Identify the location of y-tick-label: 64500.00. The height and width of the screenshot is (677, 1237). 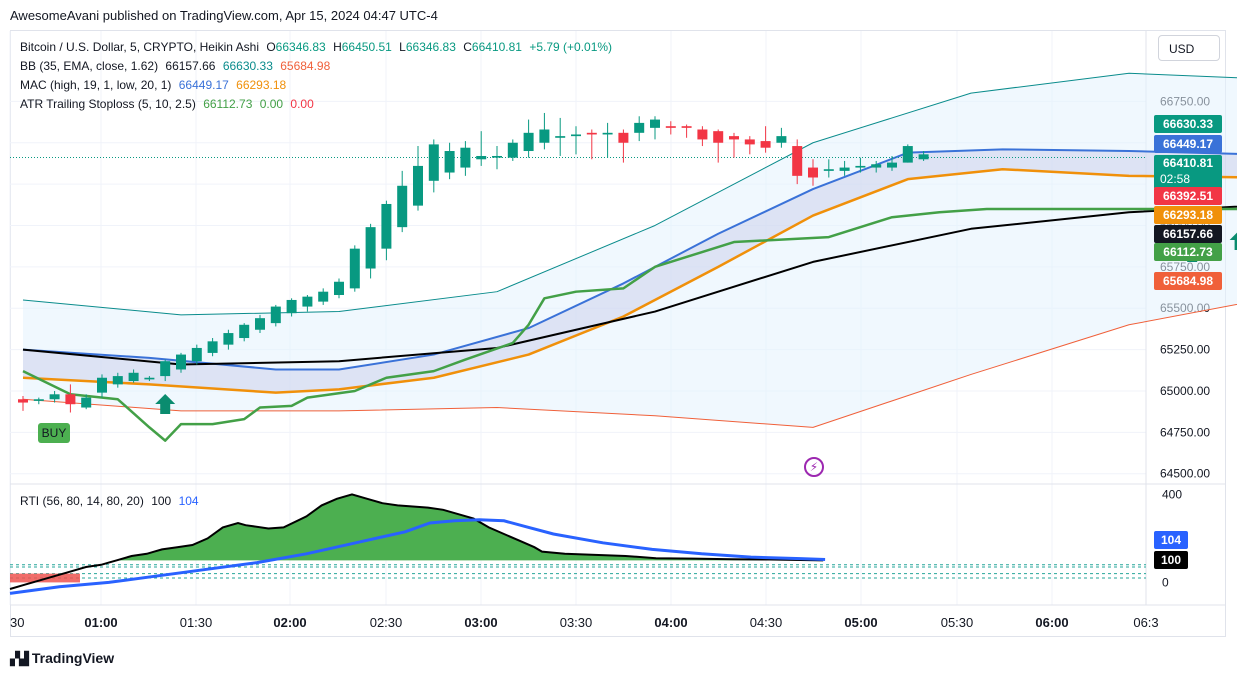
(1185, 474).